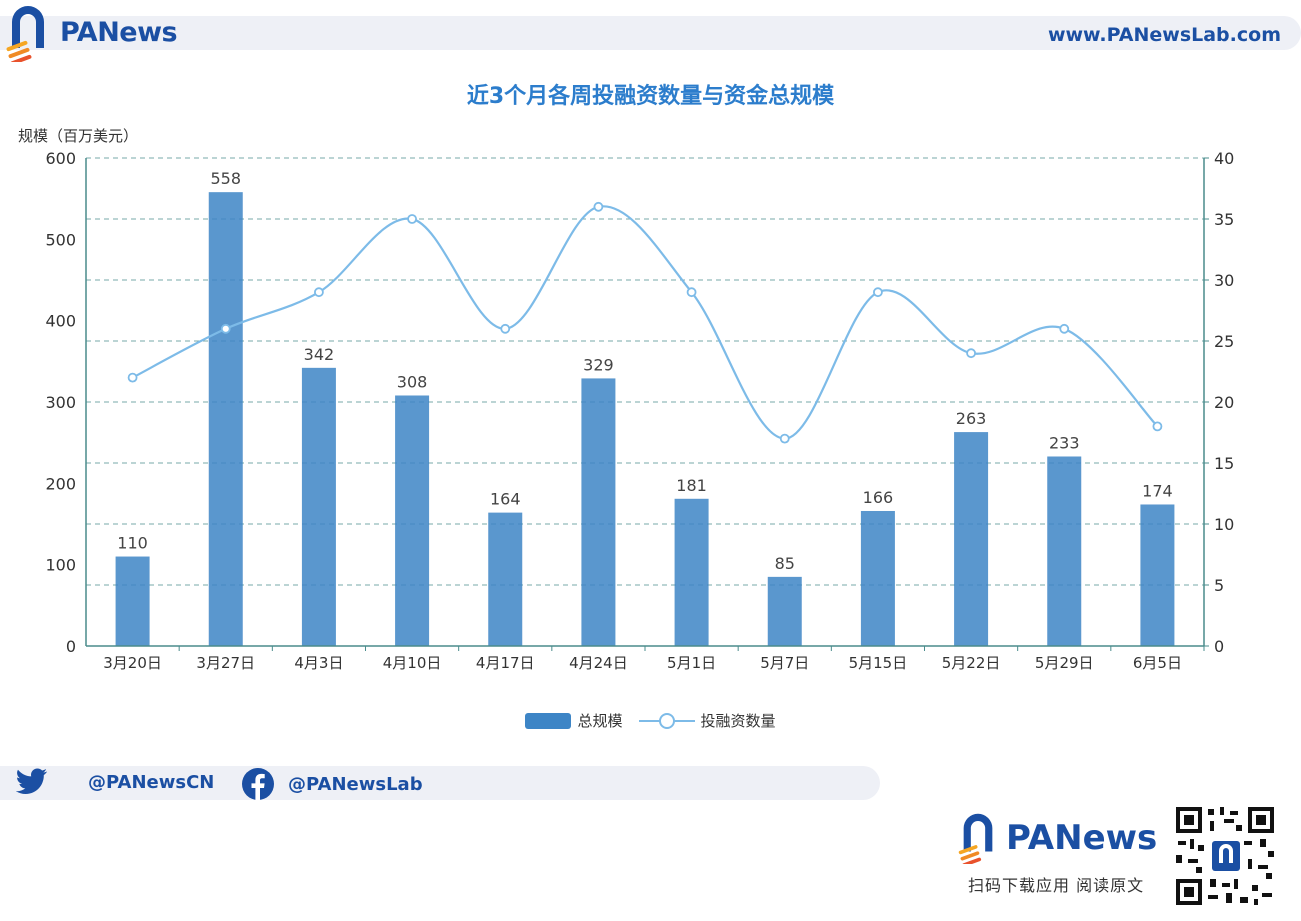 The image size is (1301, 921). I want to click on legend-item-bar: 总规模, so click(574, 720).